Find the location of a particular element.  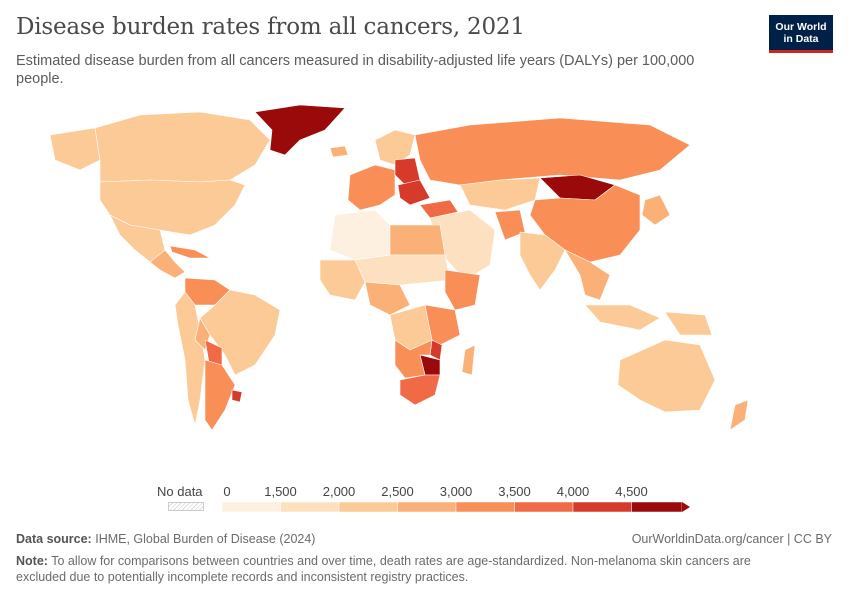

region-scandinavia is located at coordinates (395, 147).